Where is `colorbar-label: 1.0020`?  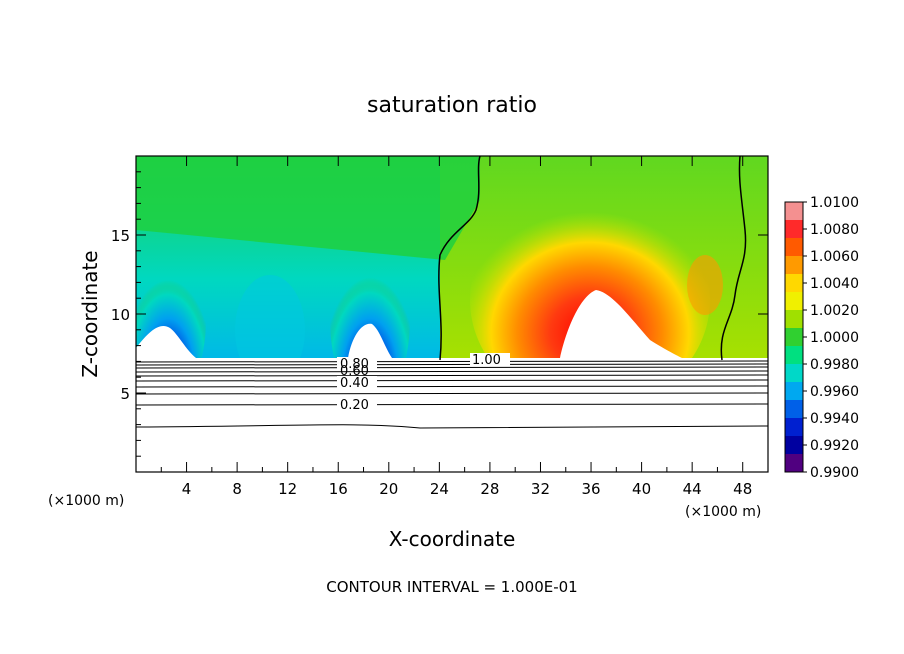 colorbar-label: 1.0020 is located at coordinates (834, 311).